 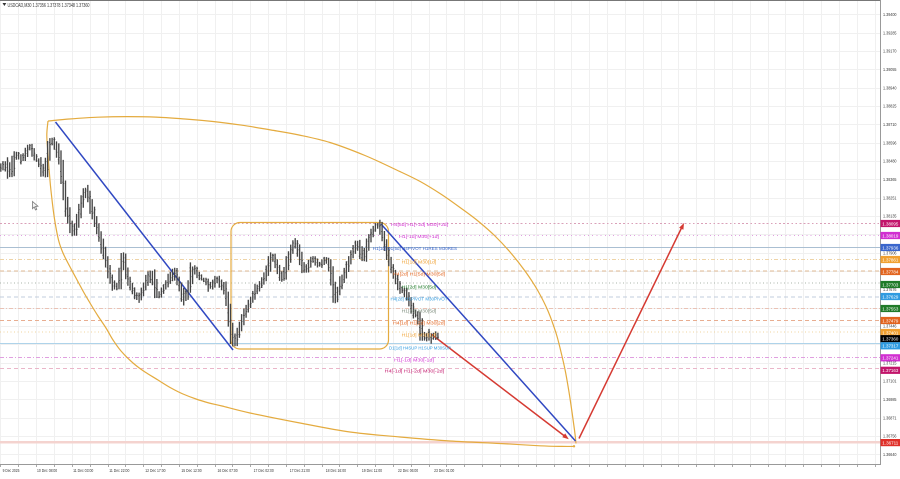 I want to click on svg-text: 1.36871, so click(x=890, y=418).